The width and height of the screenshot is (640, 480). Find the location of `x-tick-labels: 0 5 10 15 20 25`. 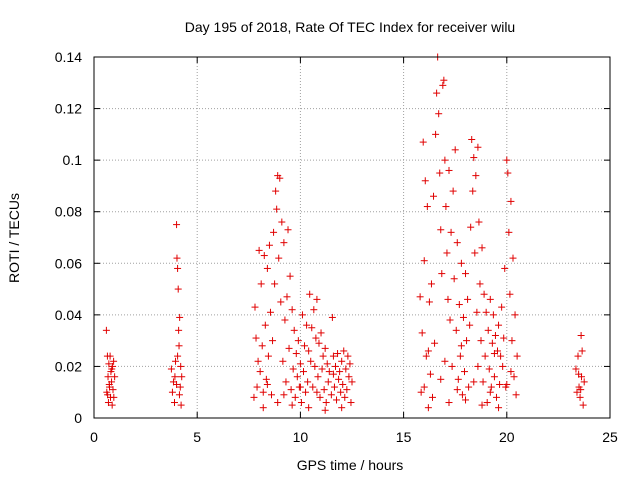

x-tick-labels: 0 5 10 15 20 25 is located at coordinates (354, 437).